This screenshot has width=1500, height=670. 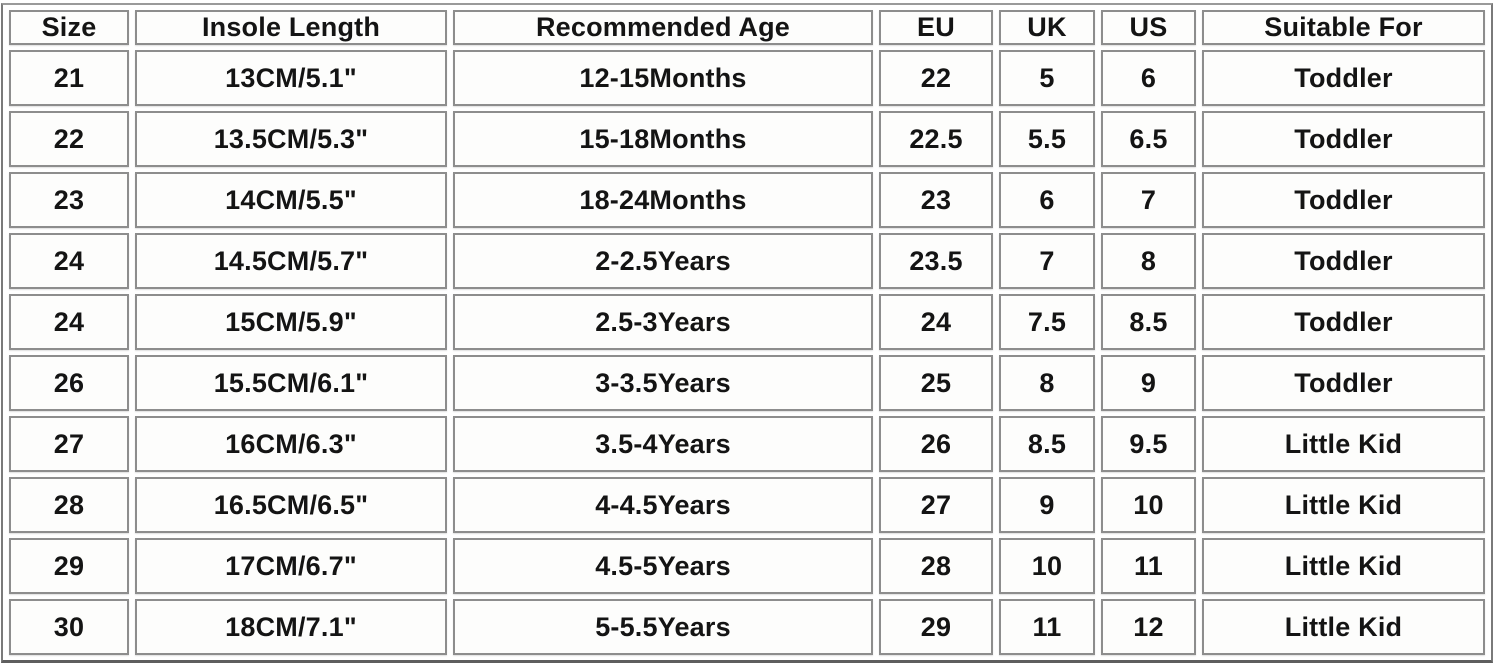 I want to click on table-cell: 3.5-4Years, so click(x=663, y=444).